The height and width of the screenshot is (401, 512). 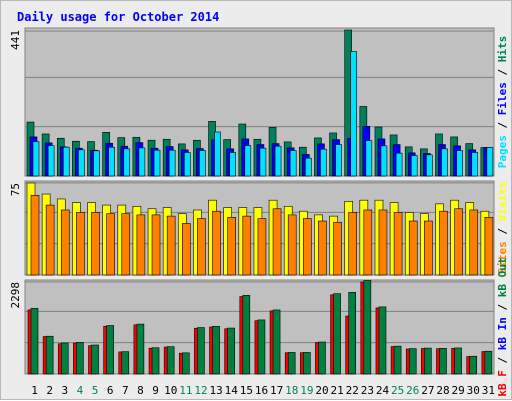 I want to click on x-tick-label: 23, so click(x=367, y=390).